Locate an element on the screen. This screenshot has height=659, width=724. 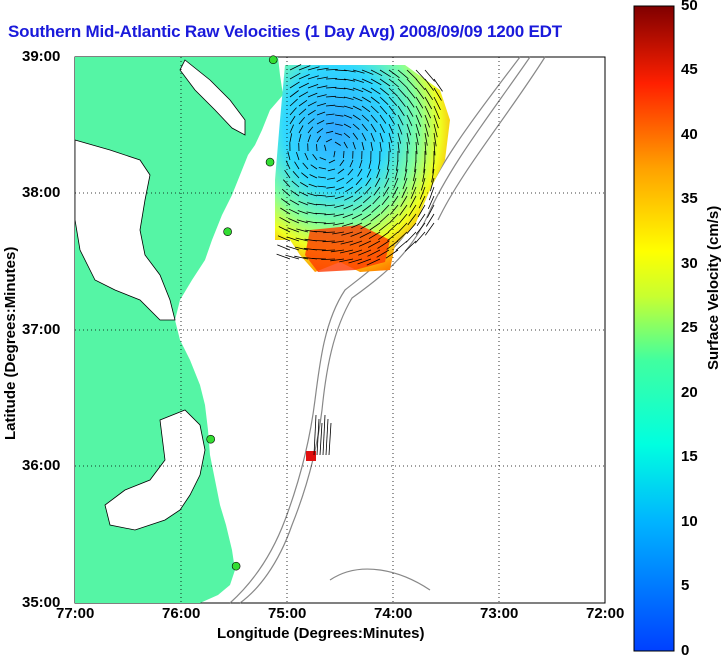
velocity-vectors is located at coordinates (359, 260).